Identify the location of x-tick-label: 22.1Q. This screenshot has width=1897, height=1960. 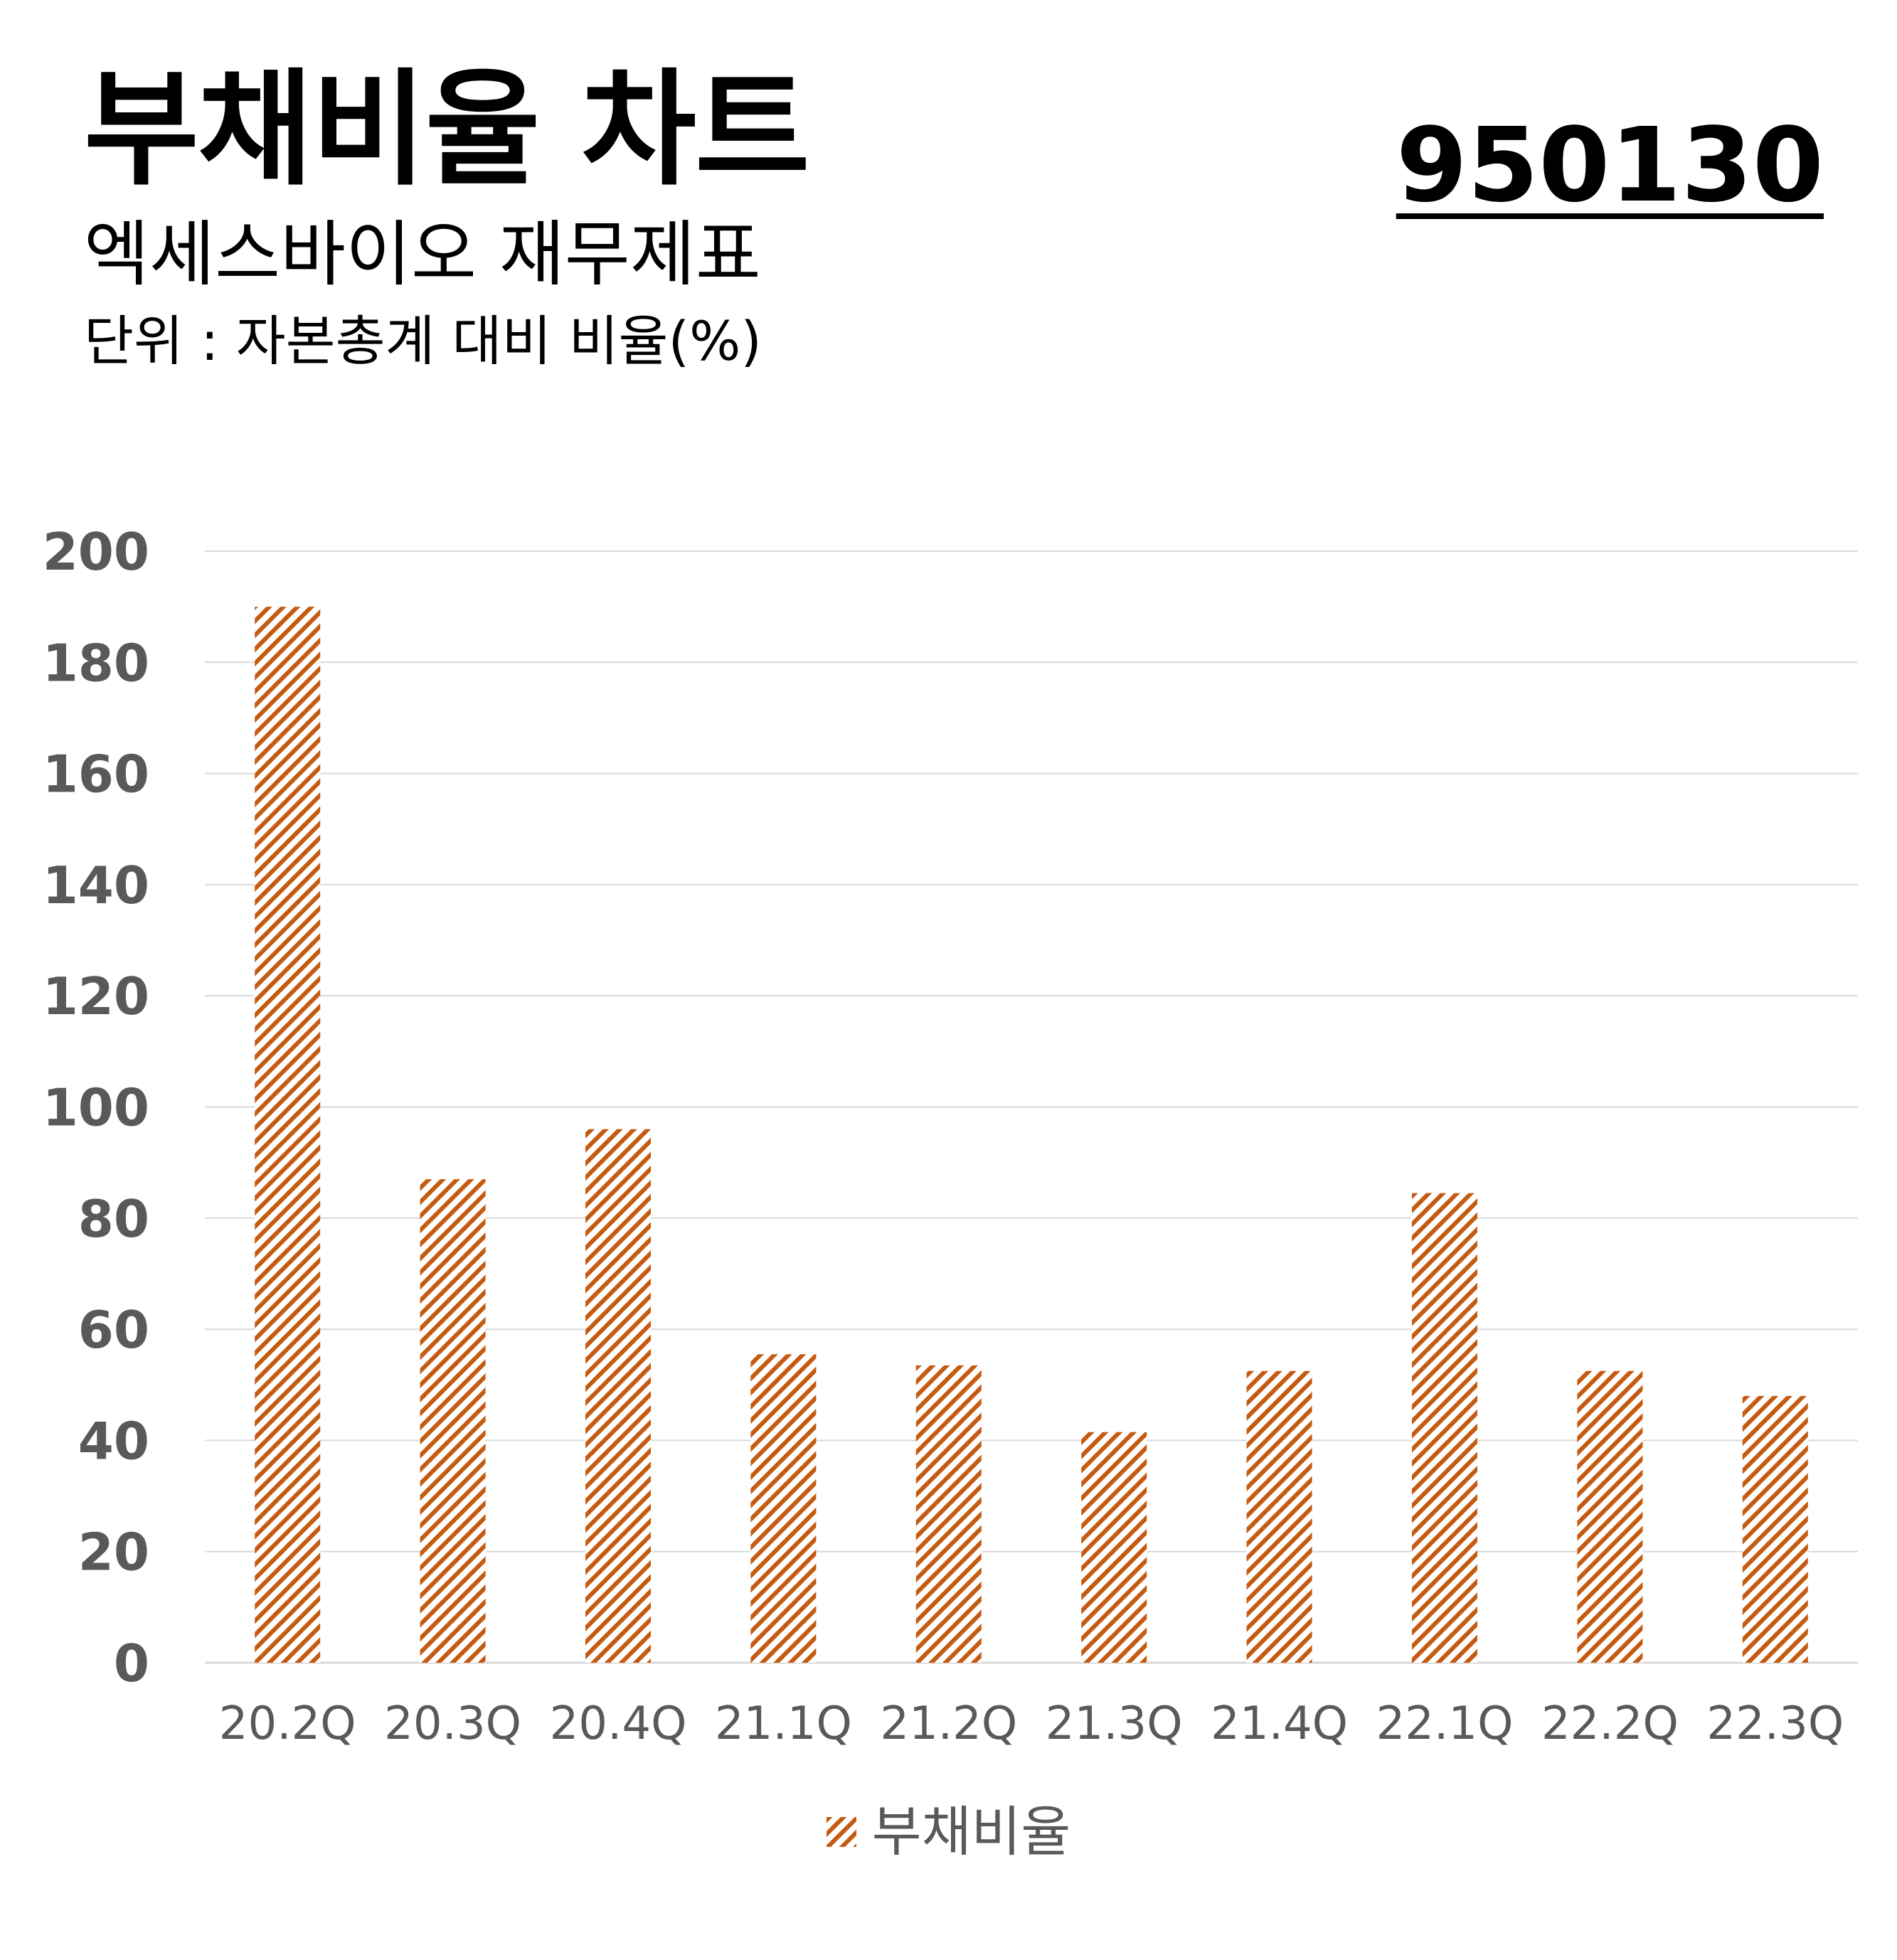
(1445, 1724).